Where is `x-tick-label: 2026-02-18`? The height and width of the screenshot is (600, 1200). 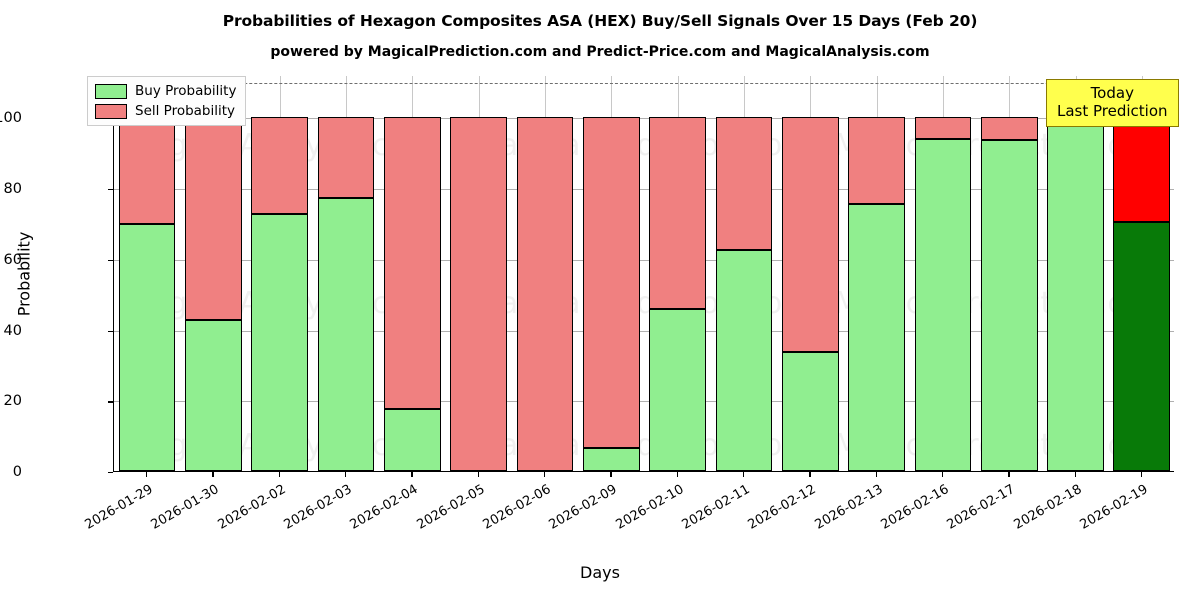
x-tick-label: 2026-02-18 is located at coordinates (1048, 507).